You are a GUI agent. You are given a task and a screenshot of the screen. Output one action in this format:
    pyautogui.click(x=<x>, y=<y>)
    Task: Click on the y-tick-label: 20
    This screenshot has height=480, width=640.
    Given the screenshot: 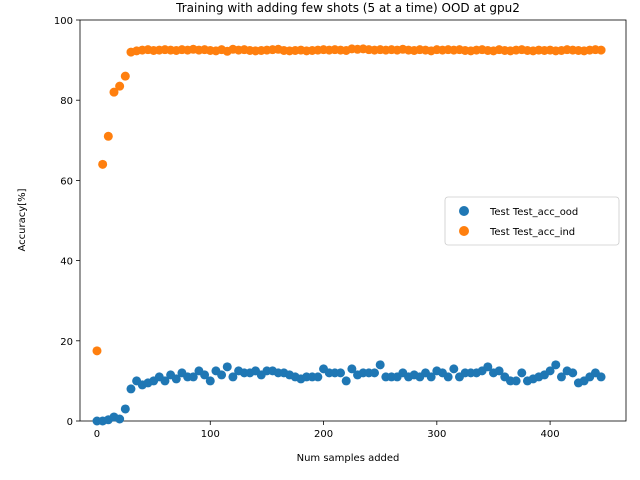 What is the action you would take?
    pyautogui.click(x=66, y=342)
    